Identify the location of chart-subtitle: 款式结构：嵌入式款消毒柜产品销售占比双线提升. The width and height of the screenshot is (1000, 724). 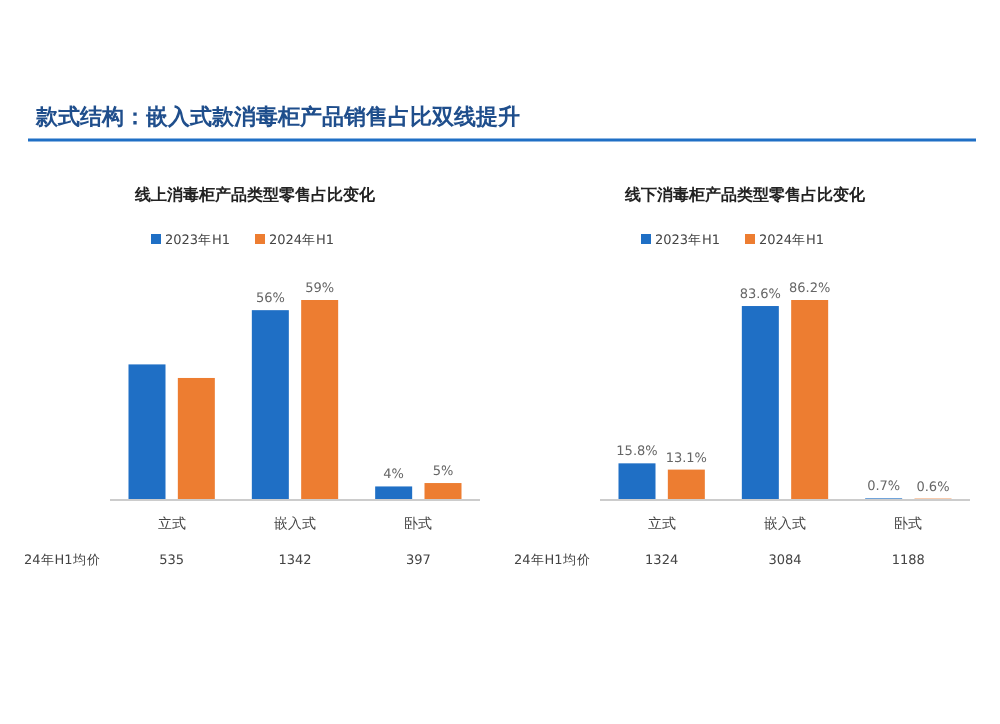
(277, 117).